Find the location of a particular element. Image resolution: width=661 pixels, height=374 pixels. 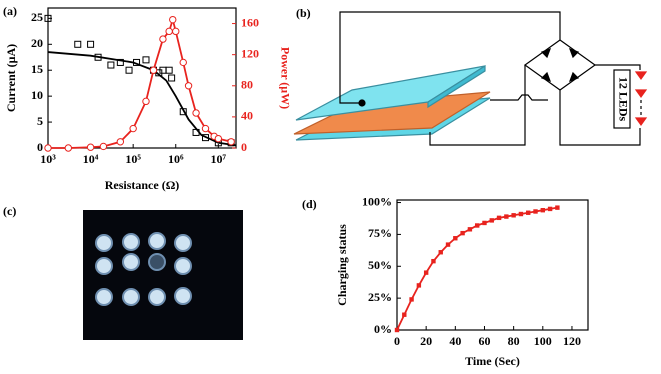

y-tick-label: 15 is located at coordinates (37, 69).